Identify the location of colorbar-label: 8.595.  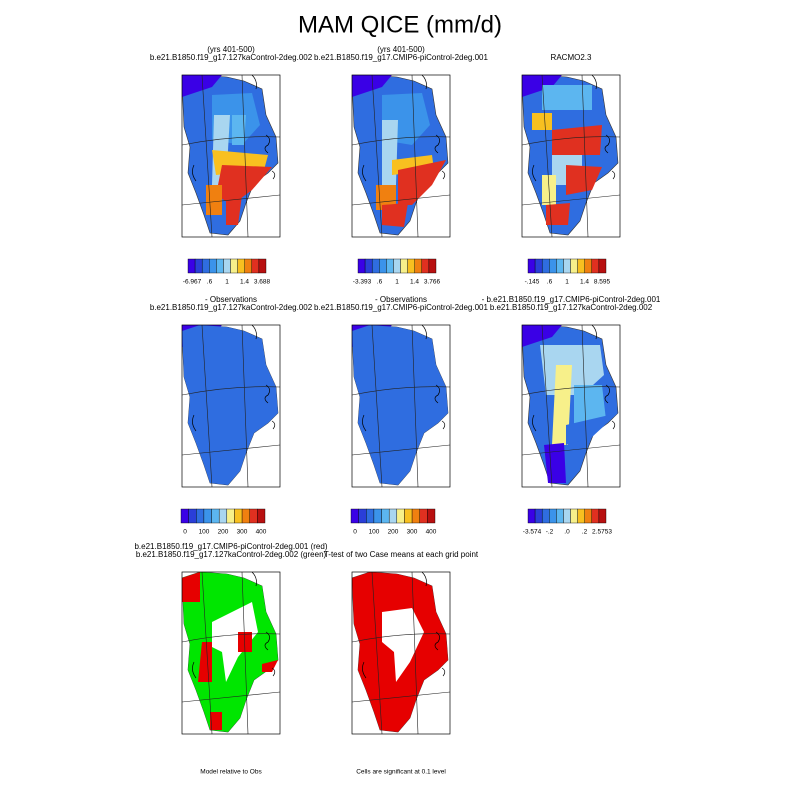
(602, 282).